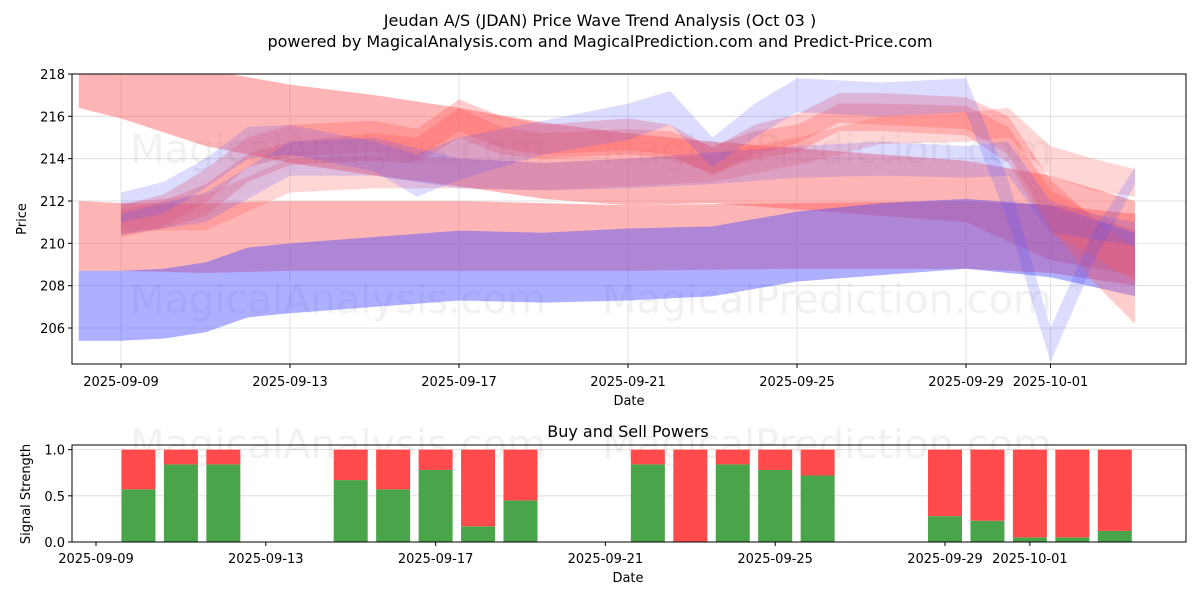  I want to click on main-x-label: Date, so click(628, 401).